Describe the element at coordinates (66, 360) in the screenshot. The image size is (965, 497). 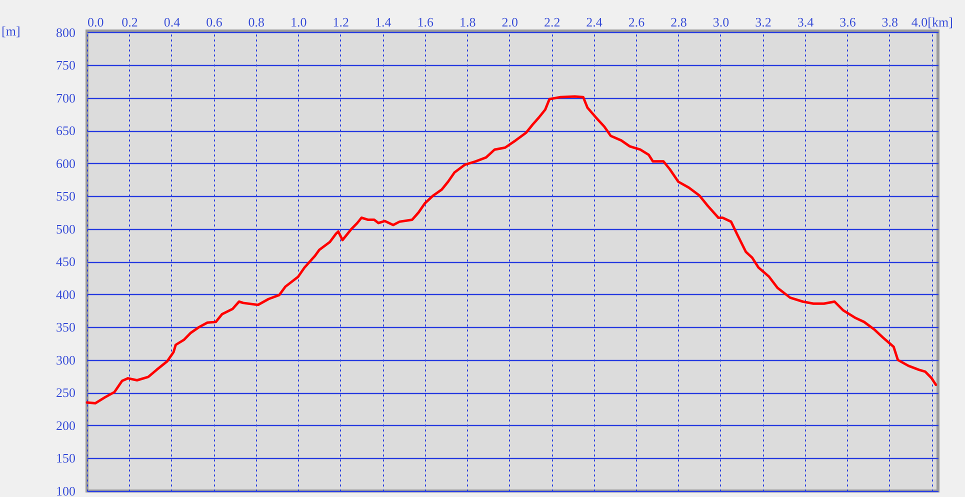
I see `y-tick-label: 300` at that location.